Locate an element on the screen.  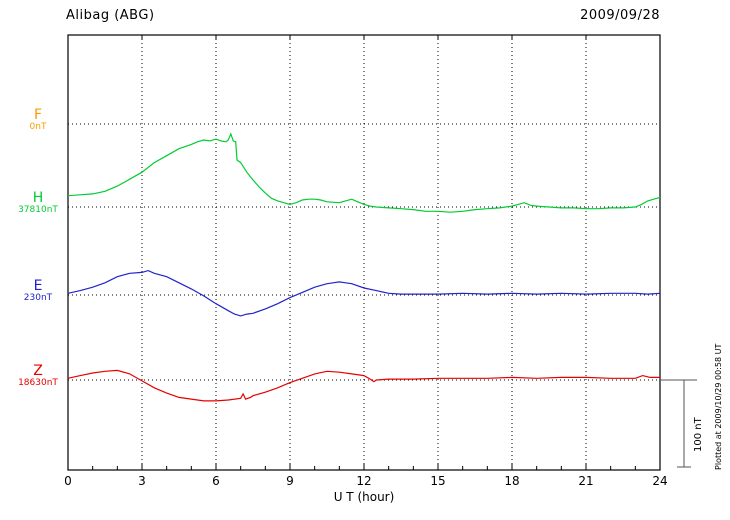
plot-date: 2009/09/28 is located at coordinates (620, 15).